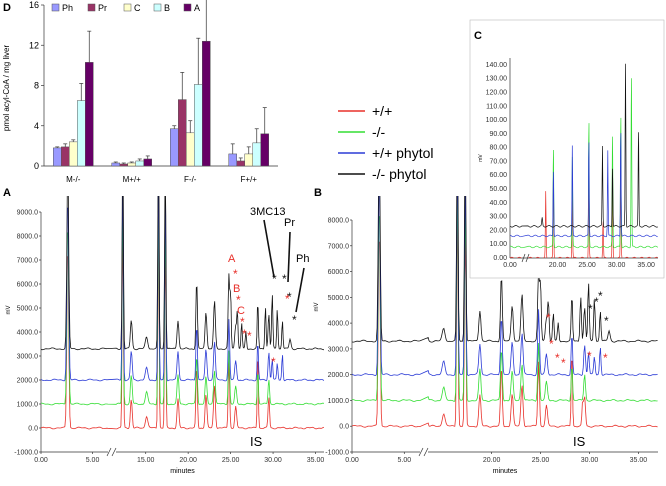 Image resolution: width=666 pixels, height=486 pixels. What do you see at coordinates (132, 179) in the screenshot?
I see `bar-category-label: M+/+` at bounding box center [132, 179].